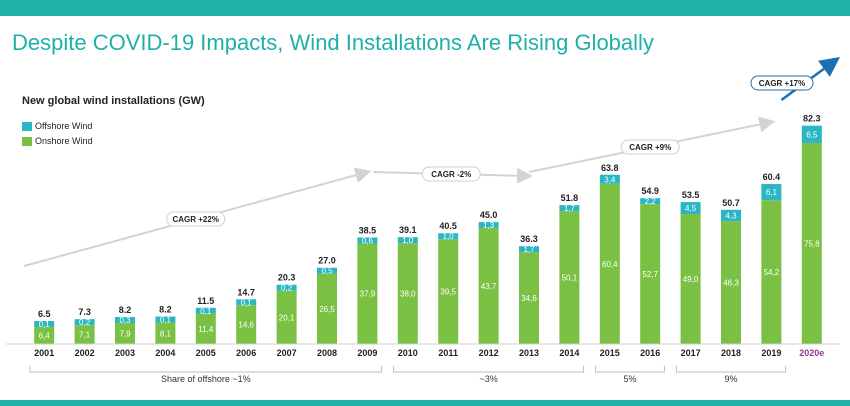 This screenshot has height=406, width=850. What do you see at coordinates (650, 191) in the screenshot?
I see `label-total-2016: 54.9` at bounding box center [650, 191].